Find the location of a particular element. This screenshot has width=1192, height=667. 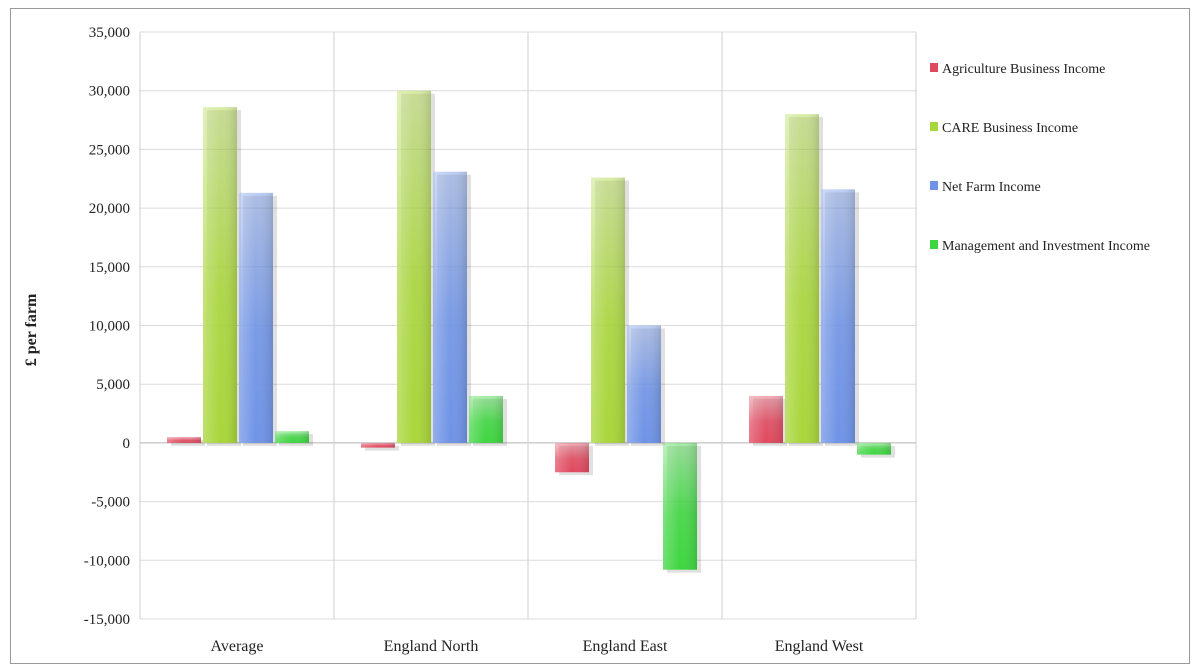

x-category-label: England West is located at coordinates (819, 646).